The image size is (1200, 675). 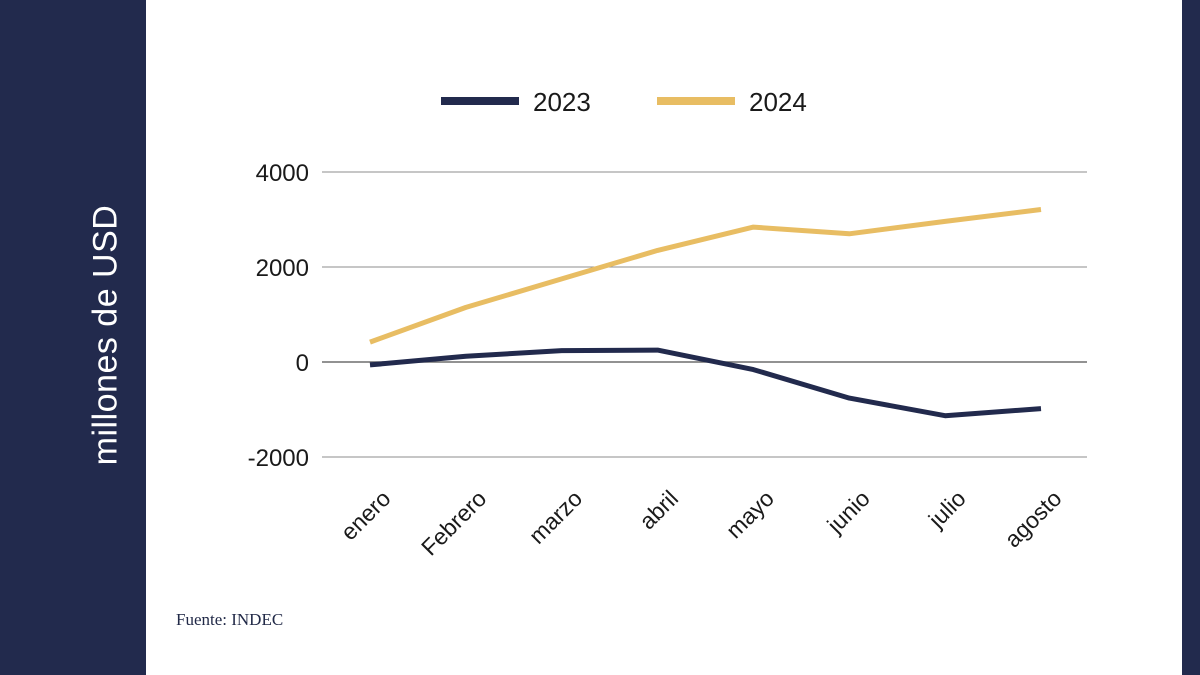 What do you see at coordinates (282, 268) in the screenshot?
I see `y-tick-label: 2000` at bounding box center [282, 268].